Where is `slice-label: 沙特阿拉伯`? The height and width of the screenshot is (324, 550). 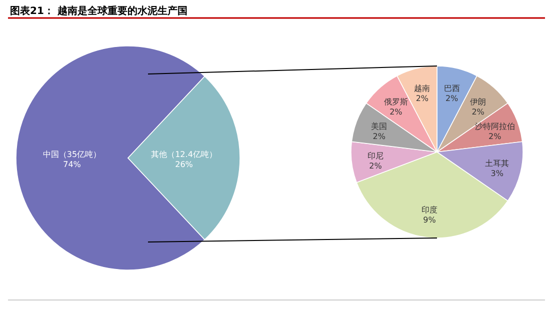
slice-label: 沙特阿拉伯 is located at coordinates (494, 127).